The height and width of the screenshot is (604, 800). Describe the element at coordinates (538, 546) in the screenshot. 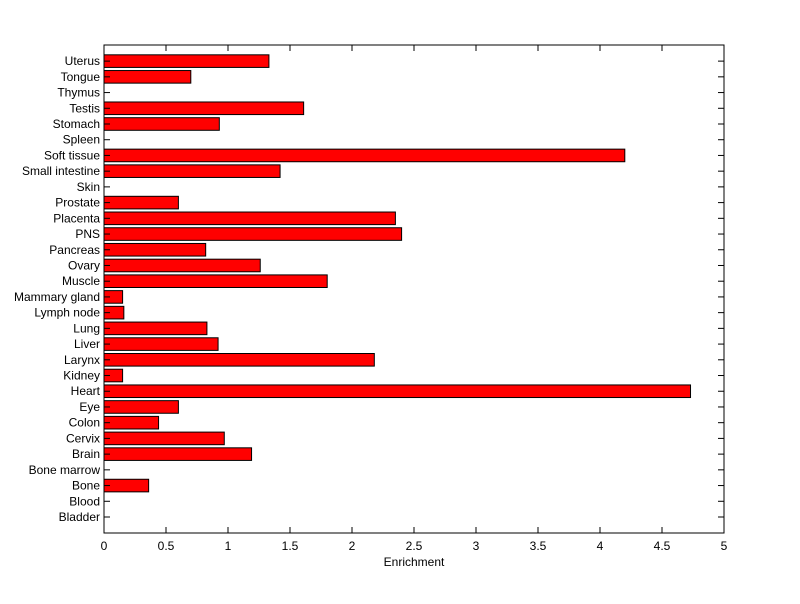

I see `x-tick-label-7: 3.5` at that location.